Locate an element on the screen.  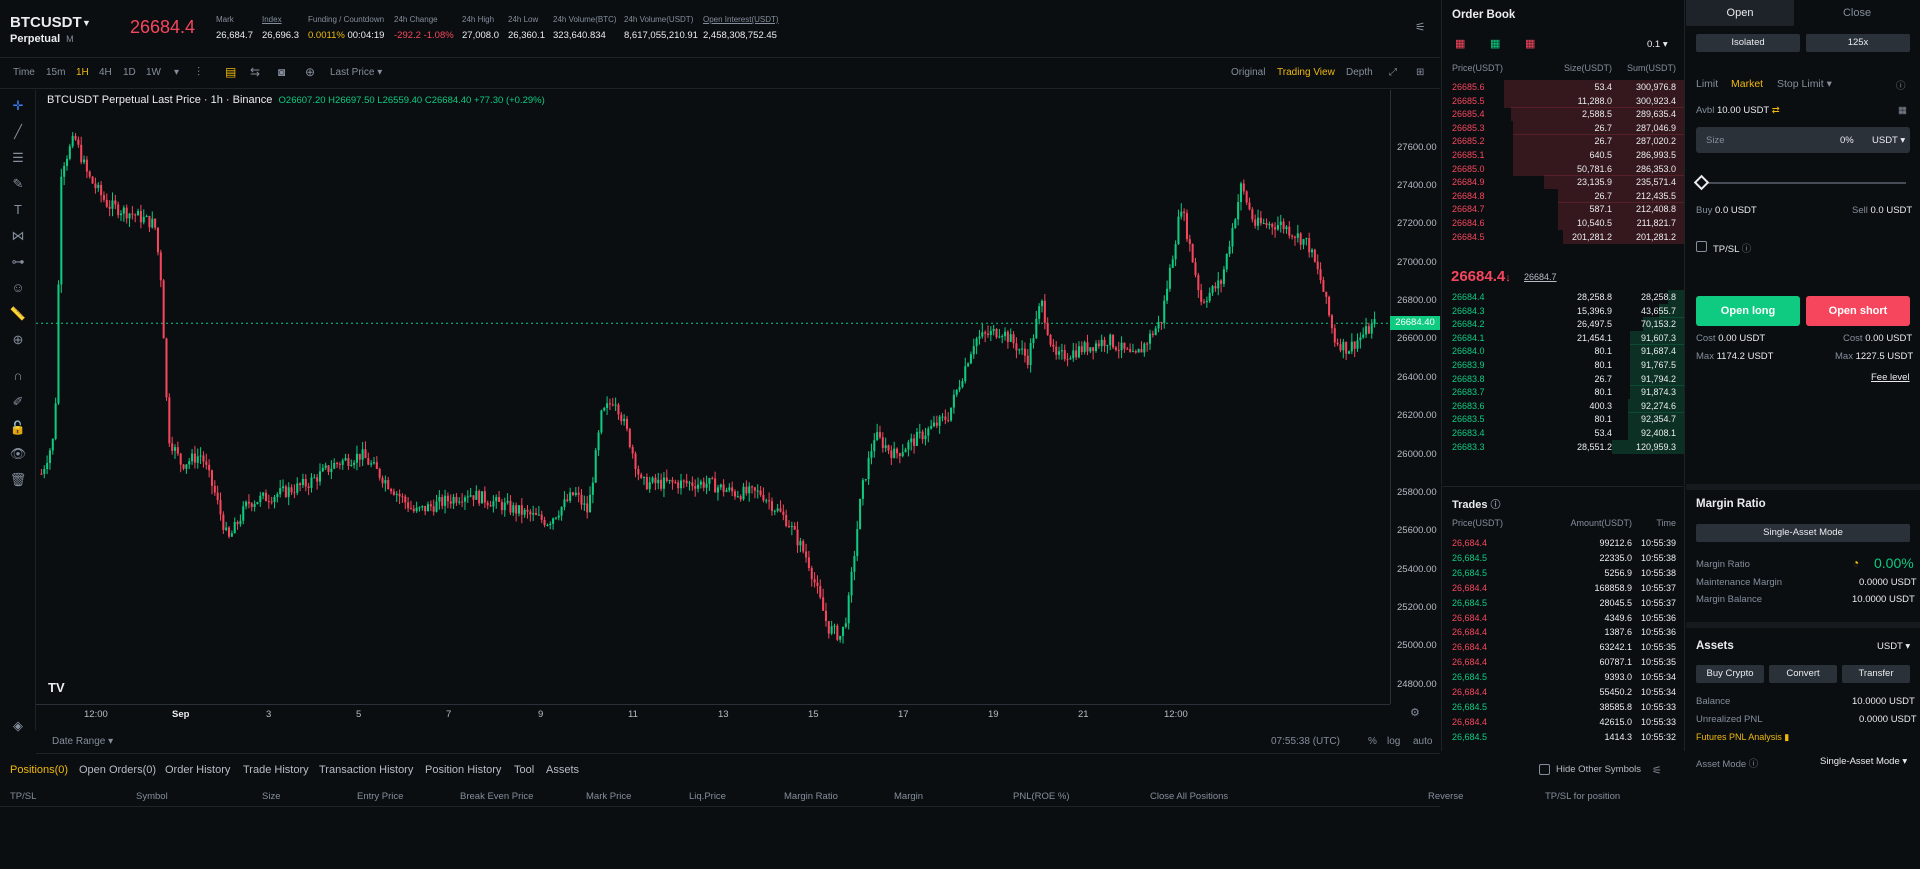
magnet-icon: ∩ is located at coordinates (18, 375).